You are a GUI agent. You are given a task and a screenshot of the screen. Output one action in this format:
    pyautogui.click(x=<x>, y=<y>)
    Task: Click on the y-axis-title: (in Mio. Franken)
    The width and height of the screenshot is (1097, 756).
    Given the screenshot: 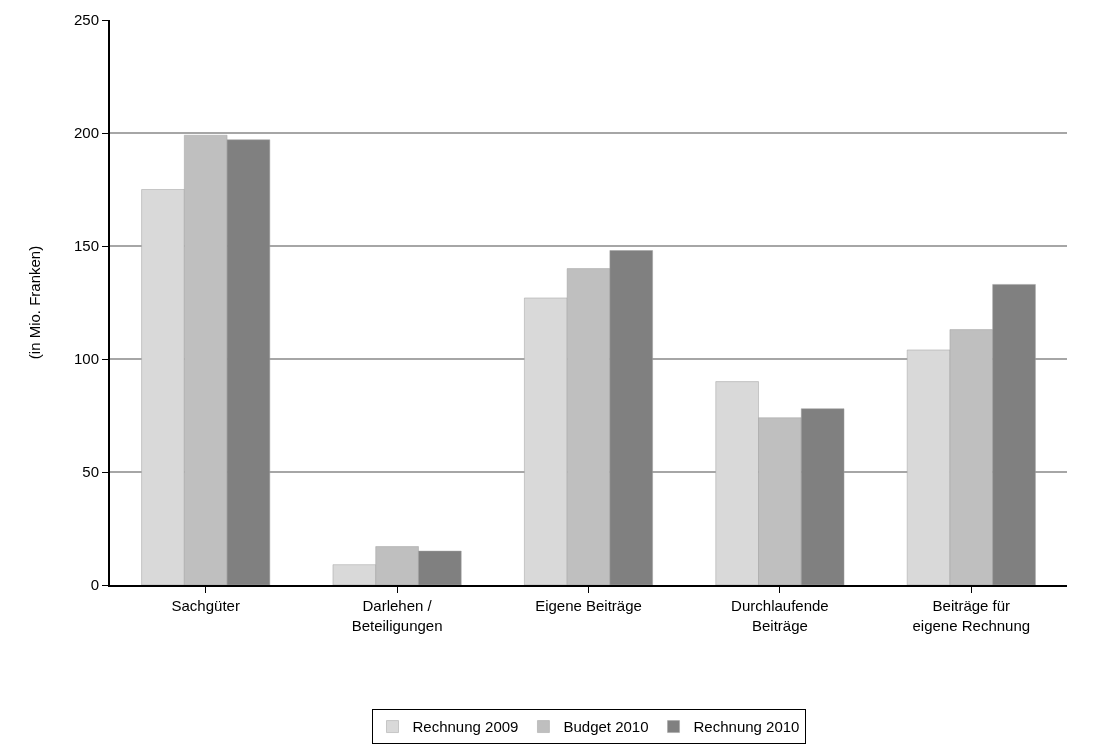 What is the action you would take?
    pyautogui.click(x=34, y=302)
    